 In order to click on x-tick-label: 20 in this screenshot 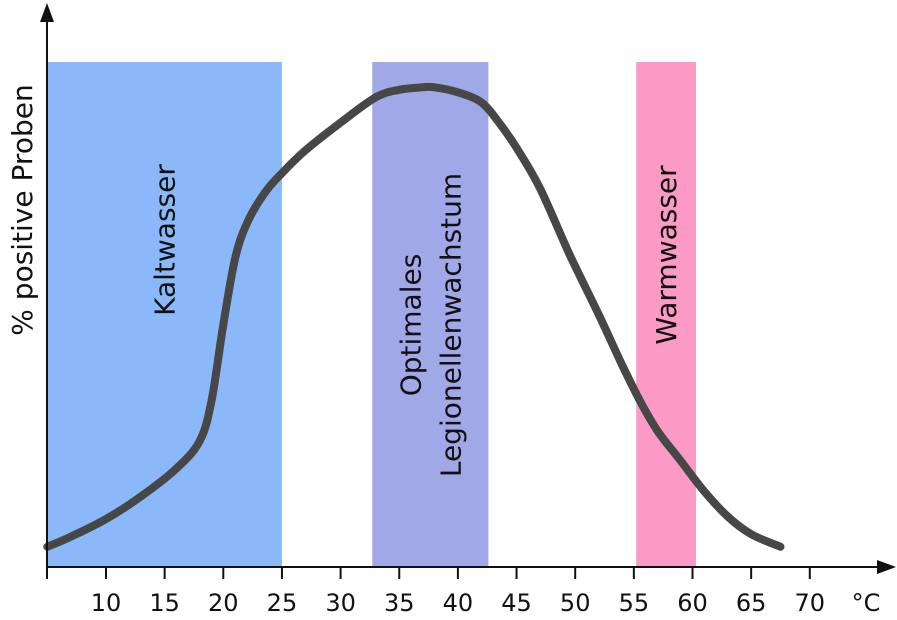, I will do `click(223, 603)`.